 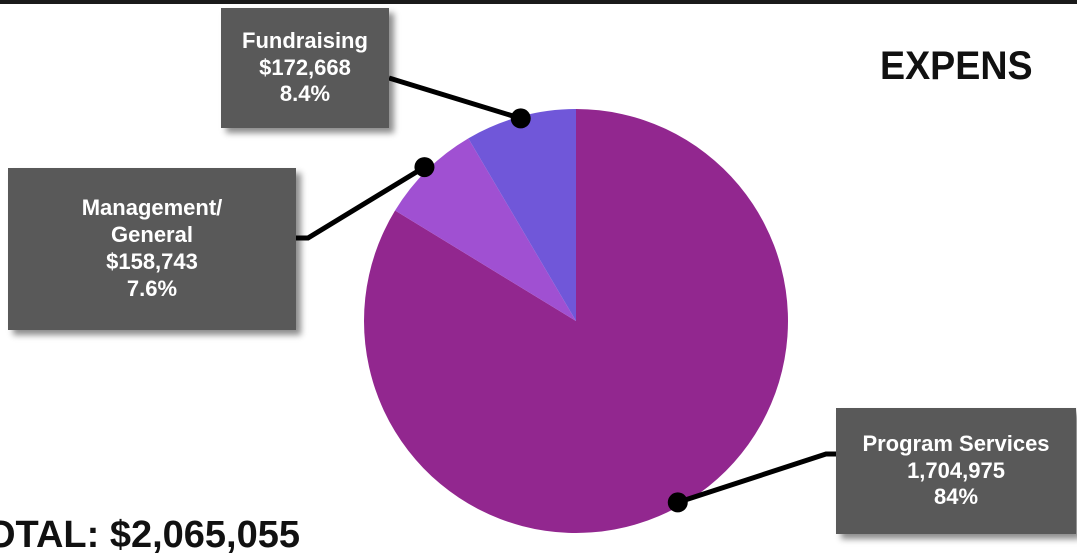 I want to click on callout-line: Management/, so click(x=152, y=208).